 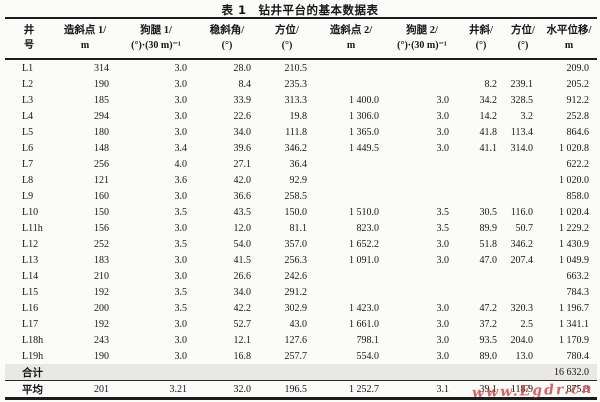 I want to click on cell-kickoff-point-2: 1 510.0, so click(x=364, y=212).